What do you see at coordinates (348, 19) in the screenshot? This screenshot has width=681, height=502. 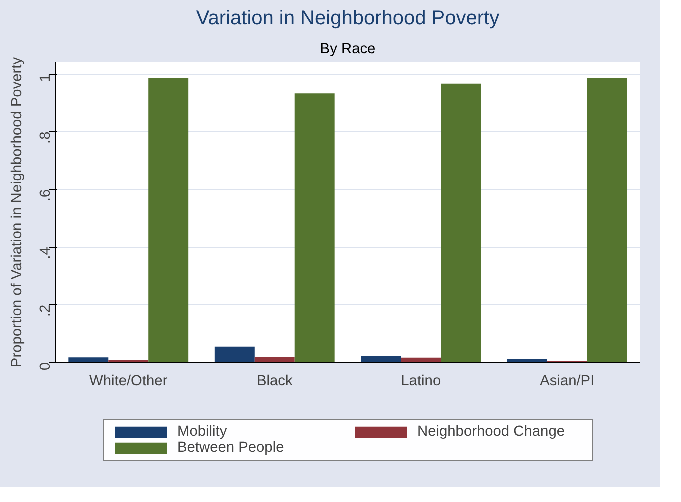 I see `chart-title: Variation in Neighborhood Poverty` at bounding box center [348, 19].